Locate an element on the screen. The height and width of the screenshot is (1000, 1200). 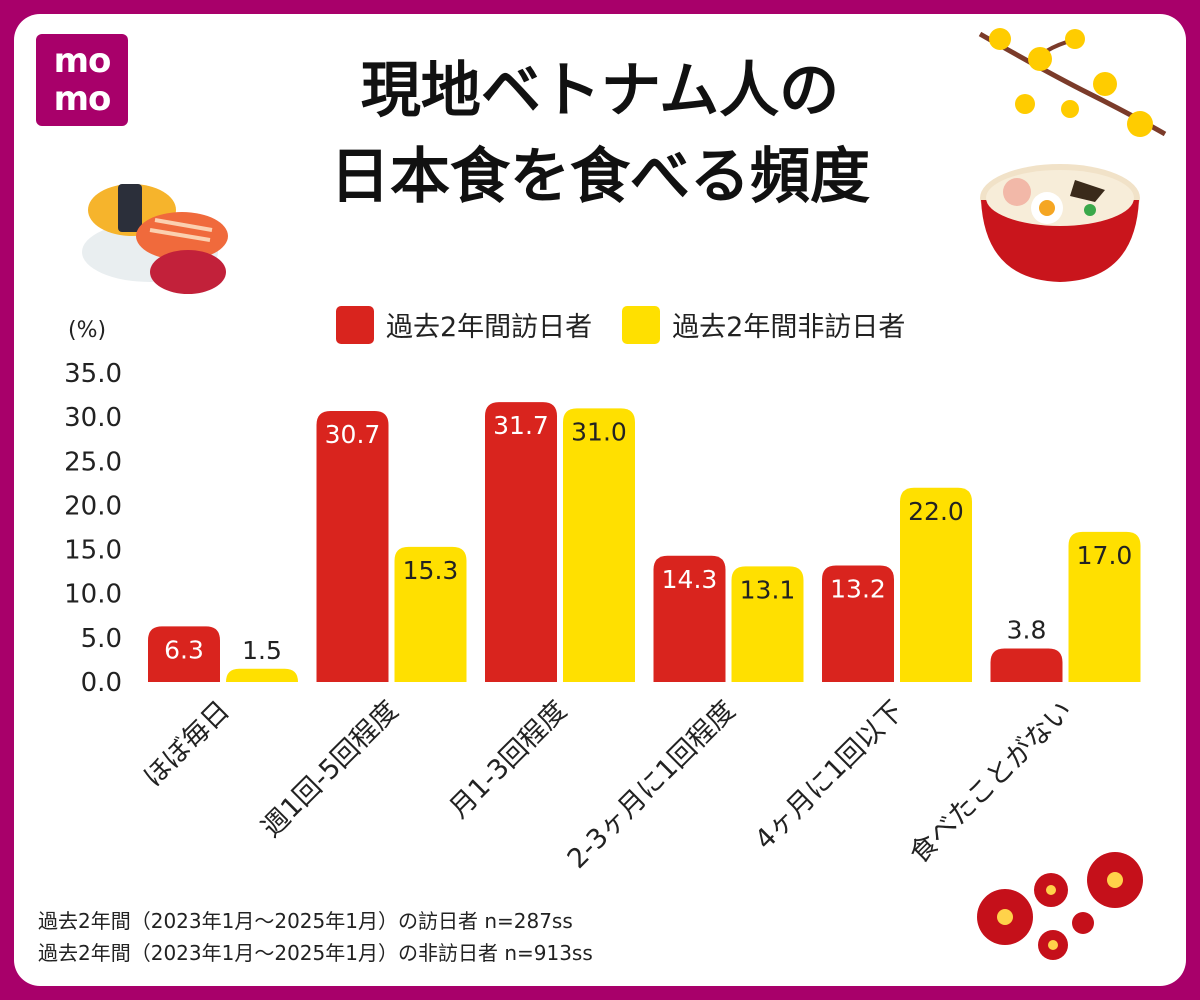
data-label: 13.2 is located at coordinates (858, 588).